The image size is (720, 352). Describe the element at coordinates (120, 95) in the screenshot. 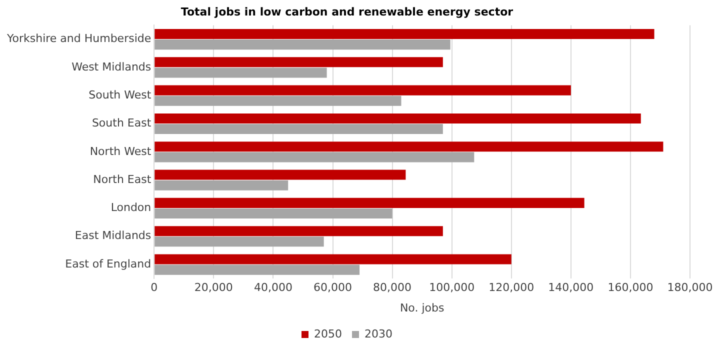

I see `y-tick-label: South West` at that location.